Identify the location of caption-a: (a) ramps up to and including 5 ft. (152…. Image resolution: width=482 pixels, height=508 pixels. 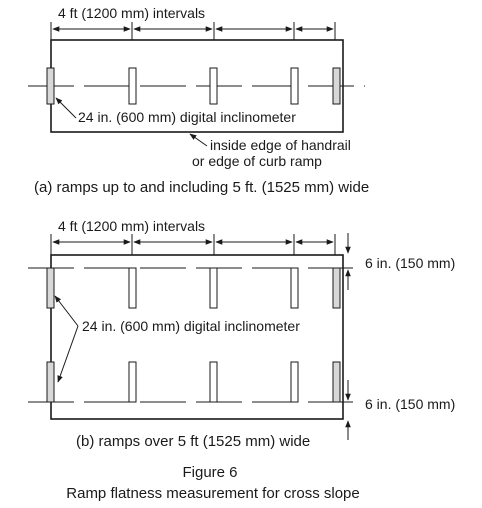
(201, 187).